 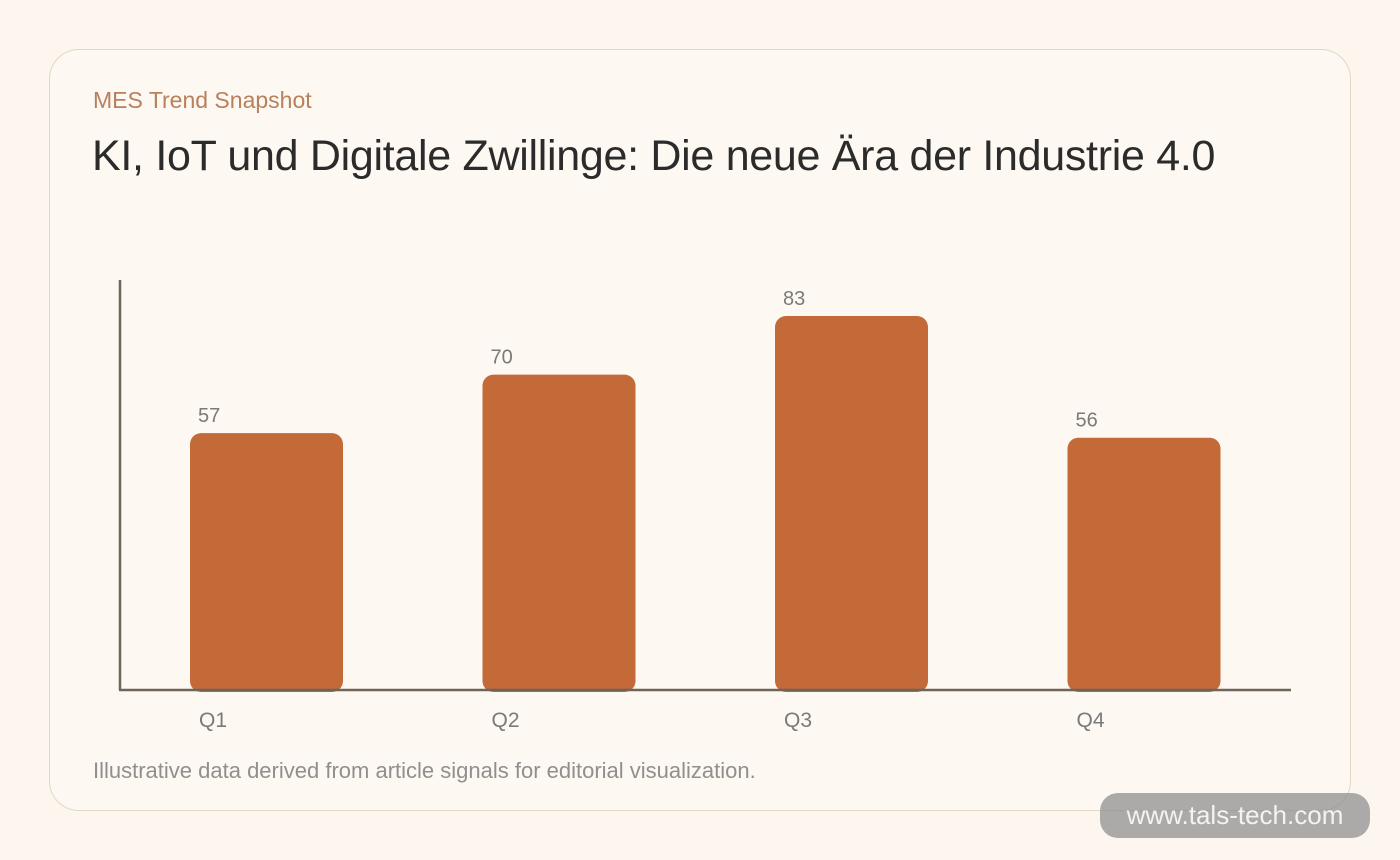 I want to click on bar-q2, so click(x=559, y=533).